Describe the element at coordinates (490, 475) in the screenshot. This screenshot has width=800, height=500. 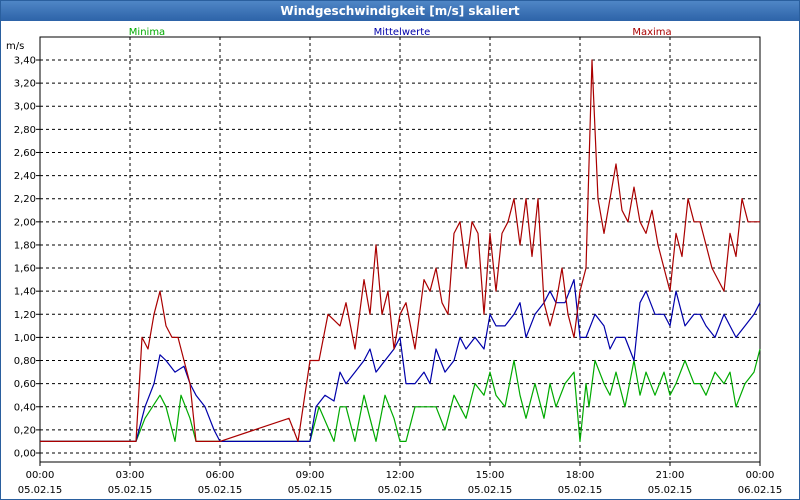
I see `x-tick-time: 15:00` at that location.